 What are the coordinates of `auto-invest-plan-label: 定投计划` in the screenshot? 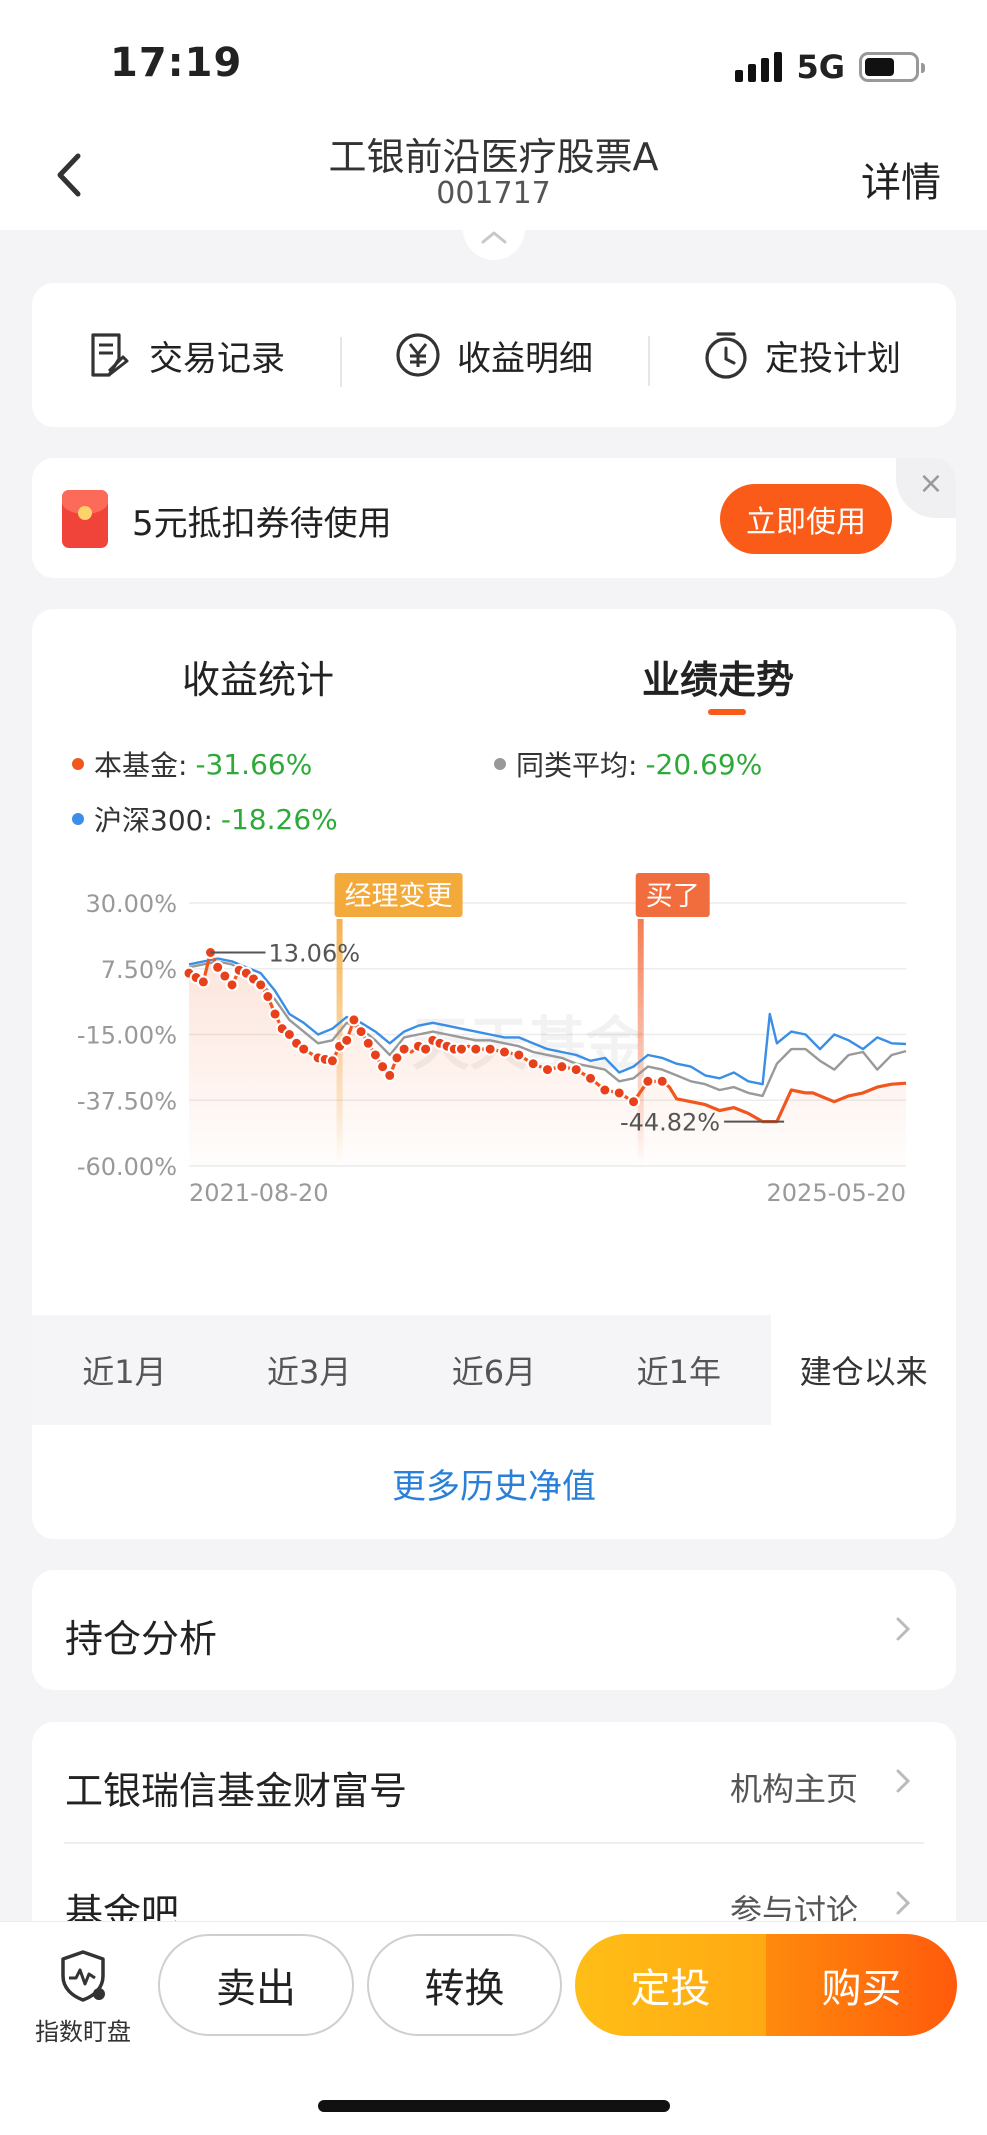 It's located at (833, 358).